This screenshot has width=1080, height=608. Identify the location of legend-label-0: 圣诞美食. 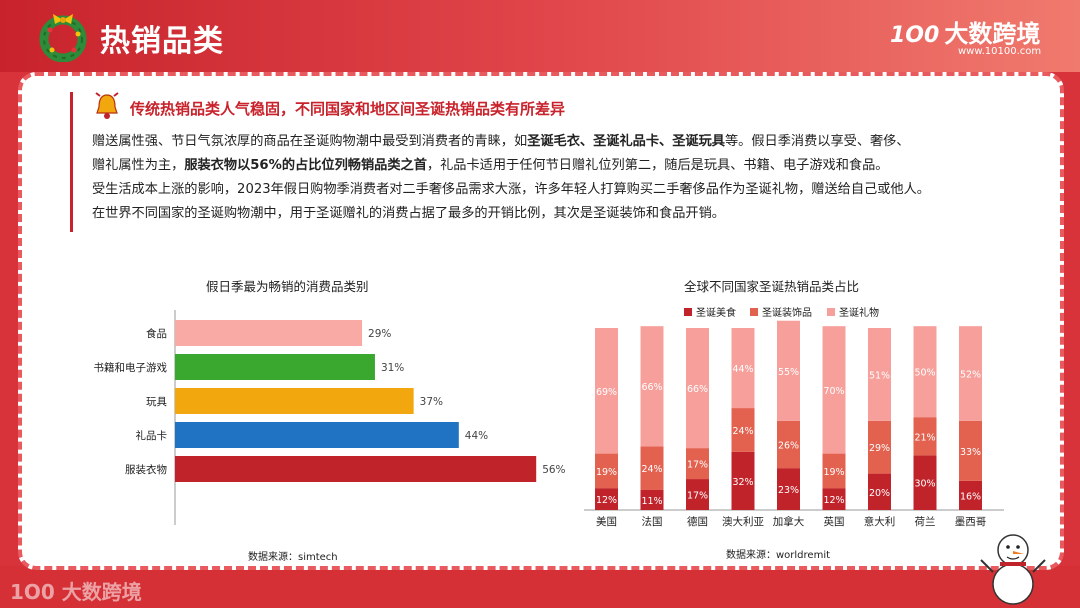
(716, 312).